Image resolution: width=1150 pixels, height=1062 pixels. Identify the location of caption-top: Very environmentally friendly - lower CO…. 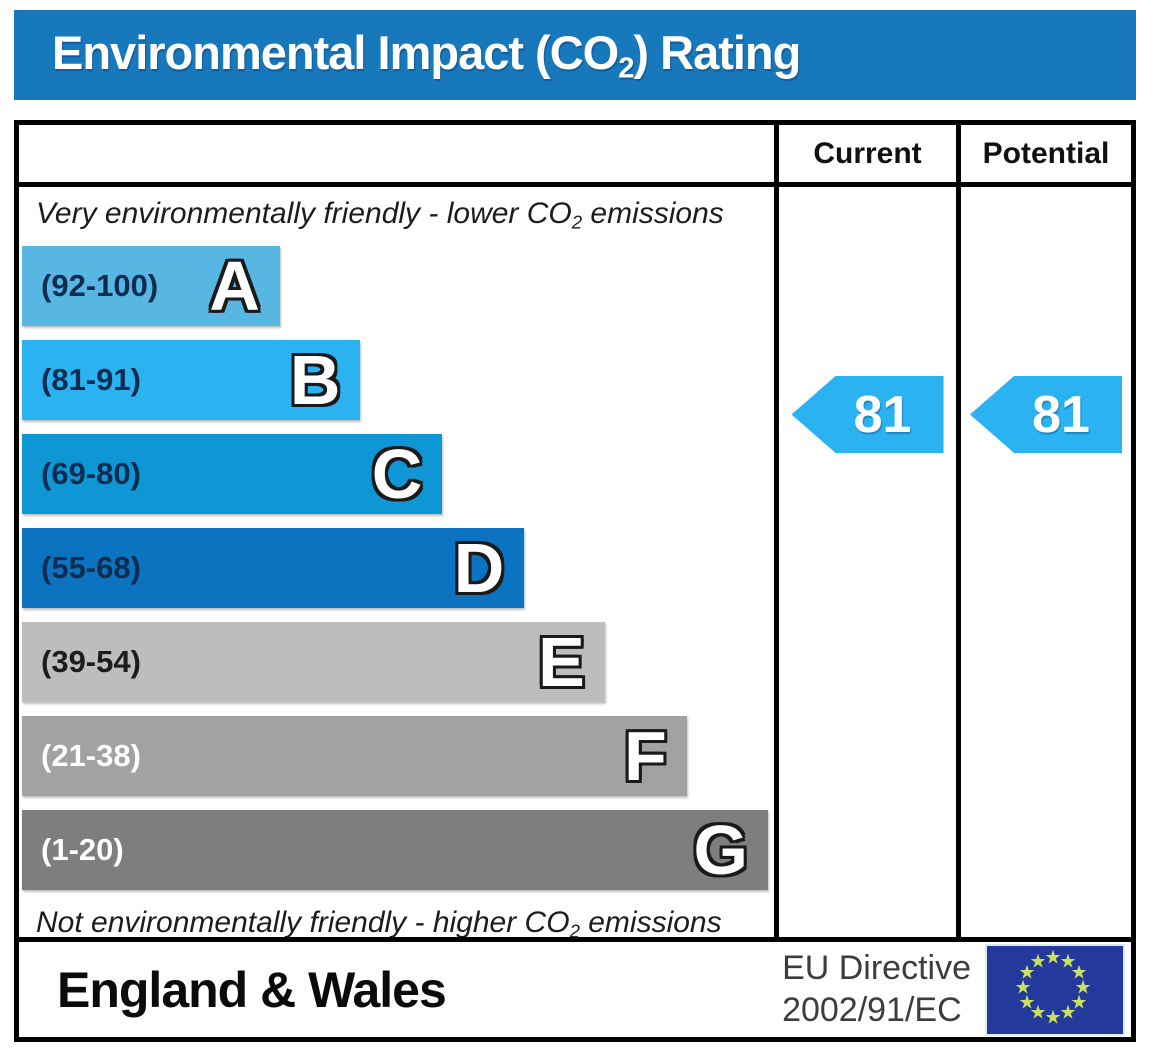
(380, 215).